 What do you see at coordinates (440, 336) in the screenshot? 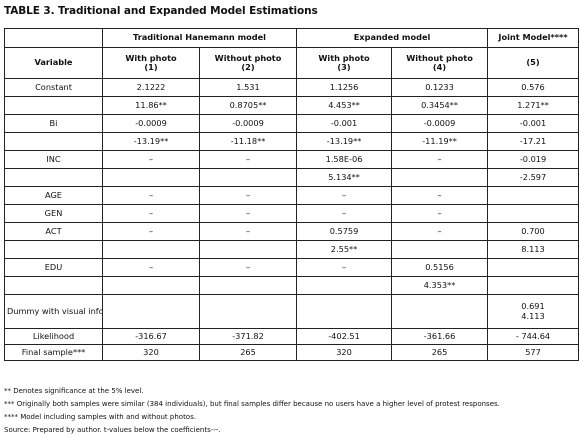
I see `cell: -361.66` at bounding box center [440, 336].